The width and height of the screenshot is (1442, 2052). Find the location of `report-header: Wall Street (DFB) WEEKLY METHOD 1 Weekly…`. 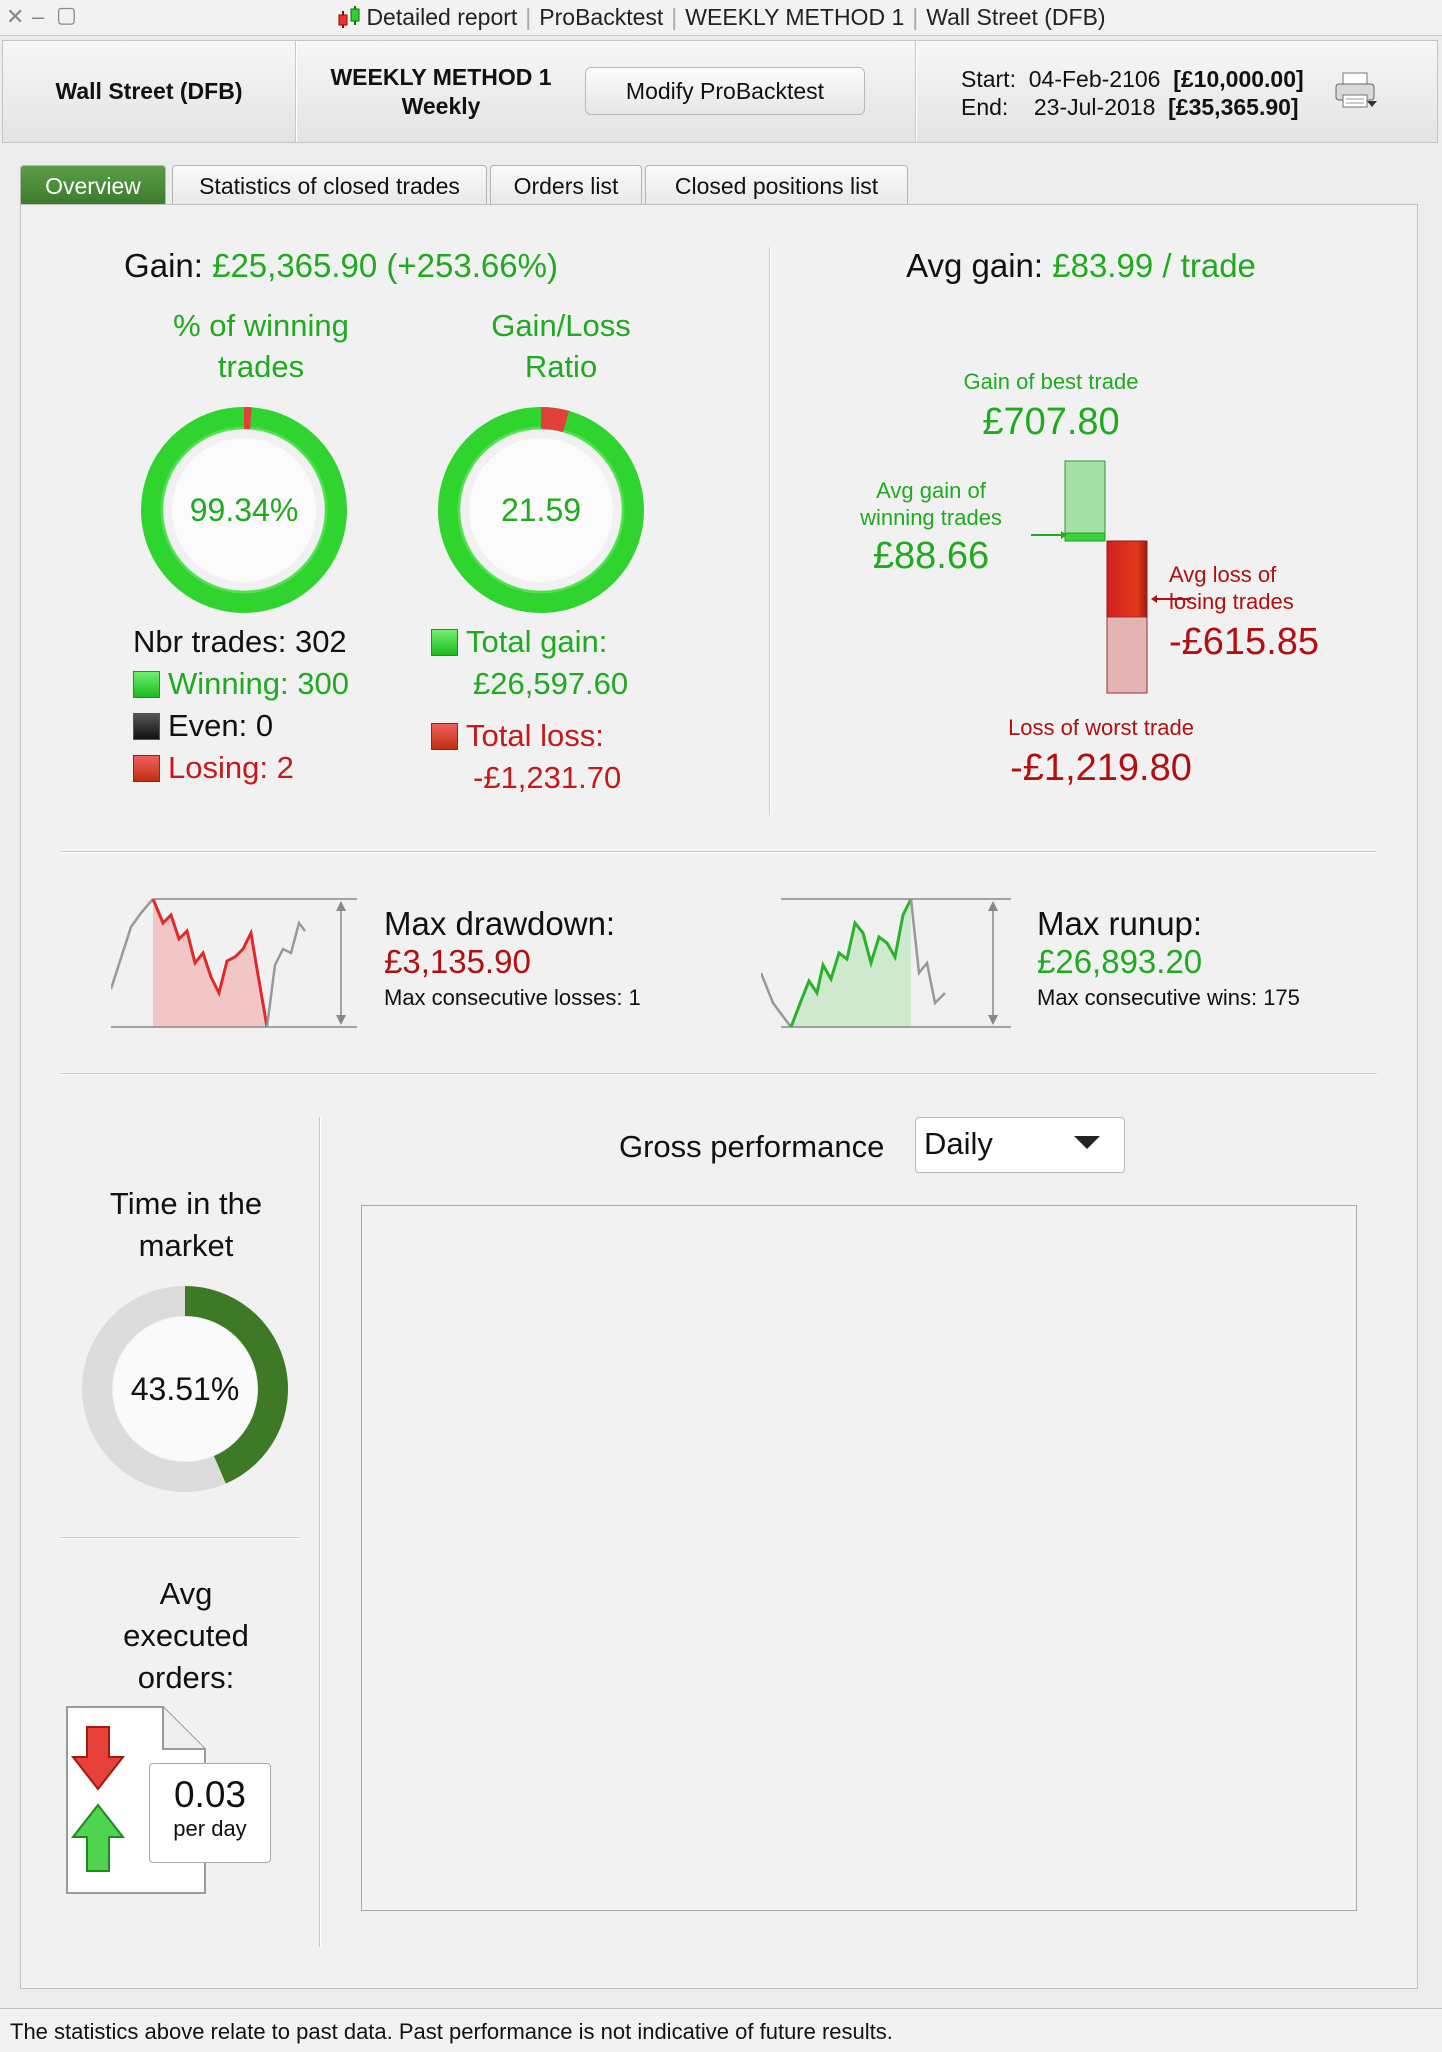

report-header: Wall Street (DFB) WEEKLY METHOD 1 Weekly… is located at coordinates (720, 91).